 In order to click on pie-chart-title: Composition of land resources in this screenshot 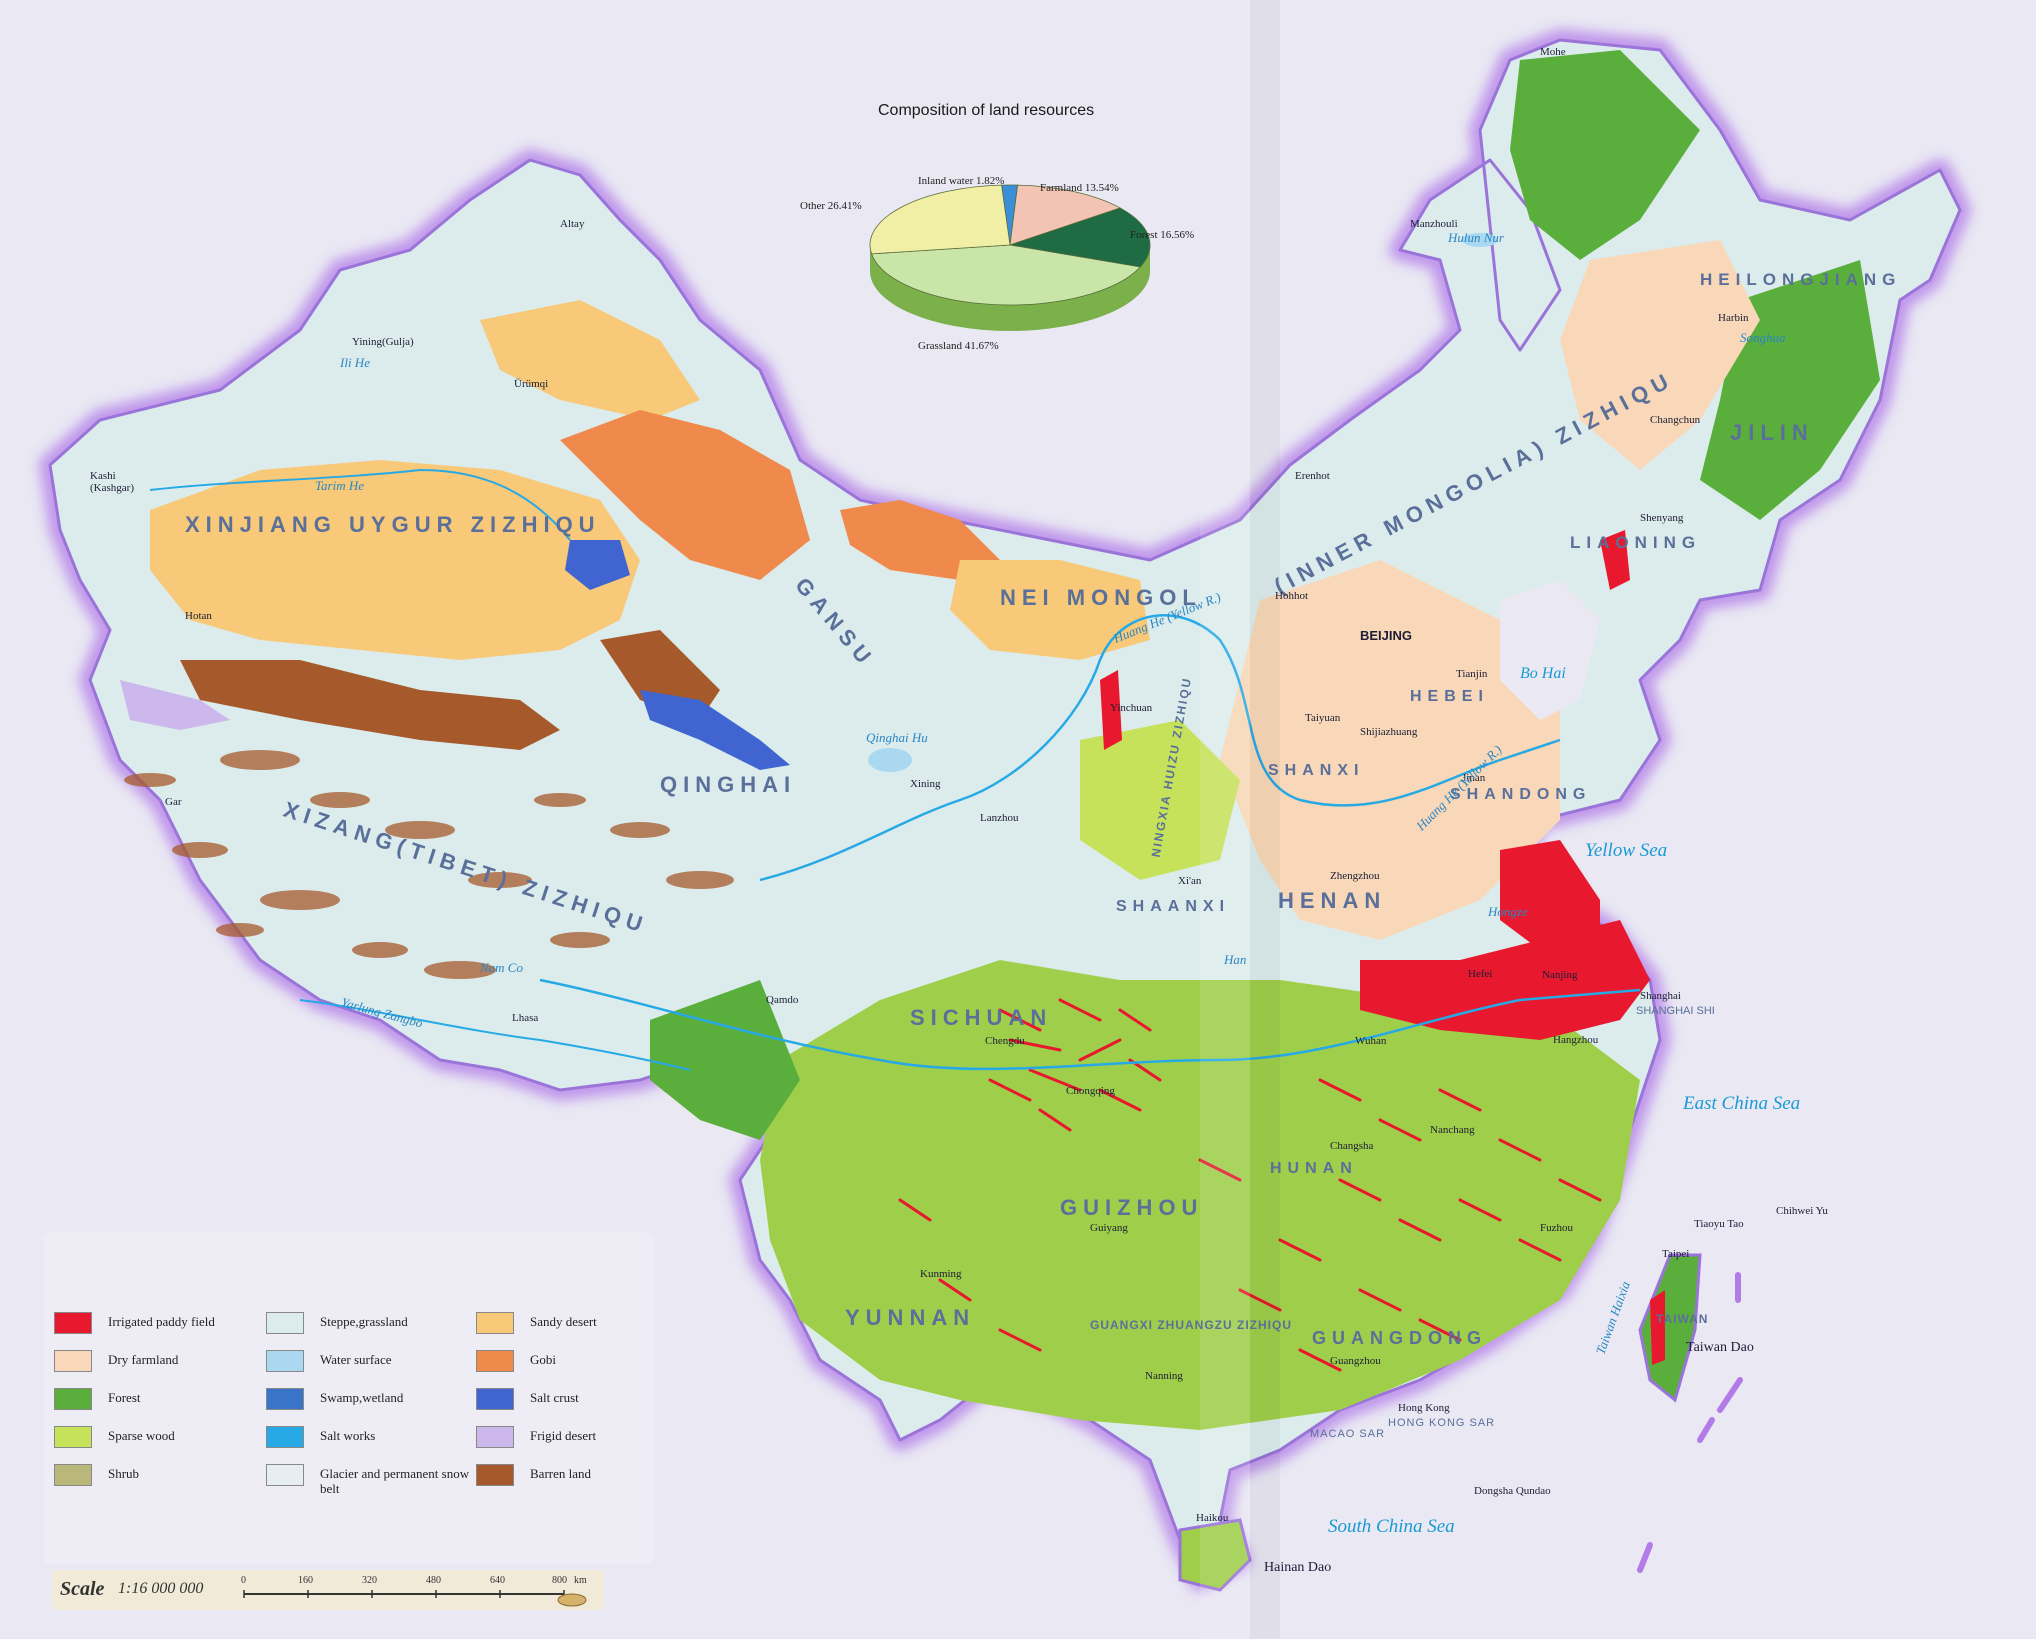, I will do `click(986, 110)`.